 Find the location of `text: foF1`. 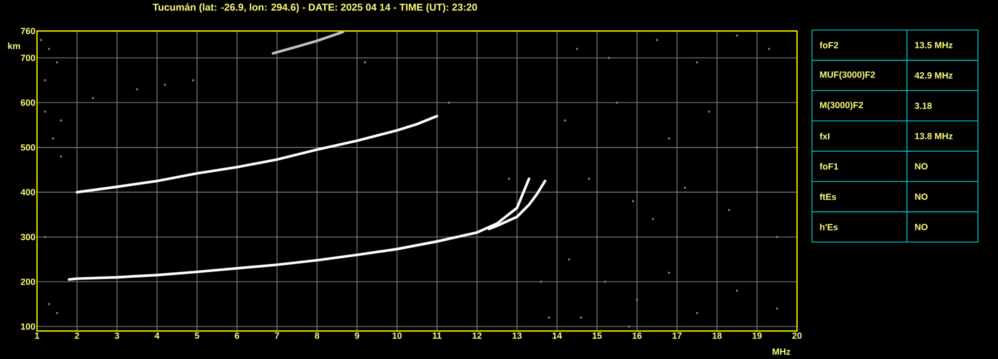

text: foF1 is located at coordinates (829, 166).